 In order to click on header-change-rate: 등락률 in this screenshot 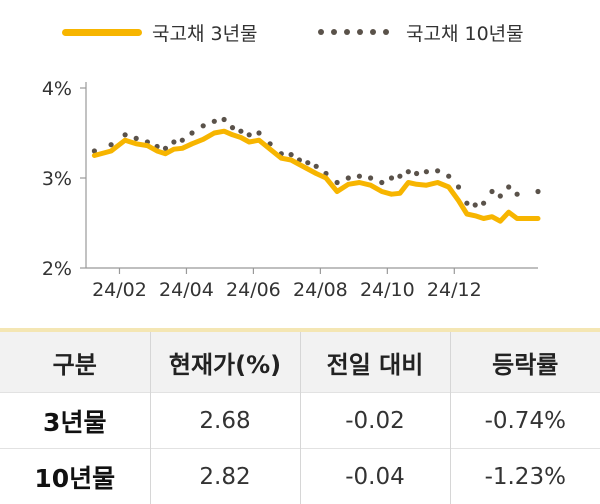, I will do `click(524, 362)`.